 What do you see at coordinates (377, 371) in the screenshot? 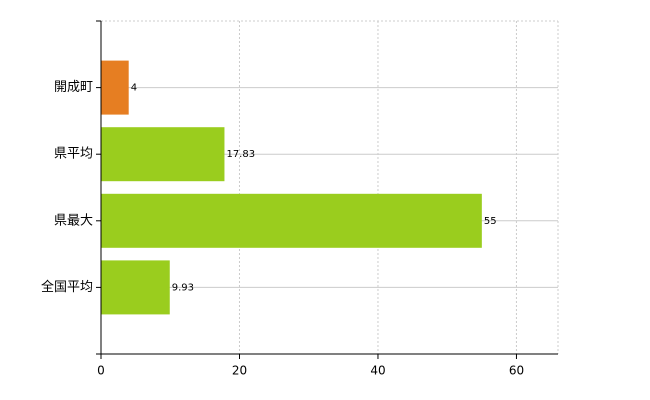
I see `x-tick-label: 40` at bounding box center [377, 371].